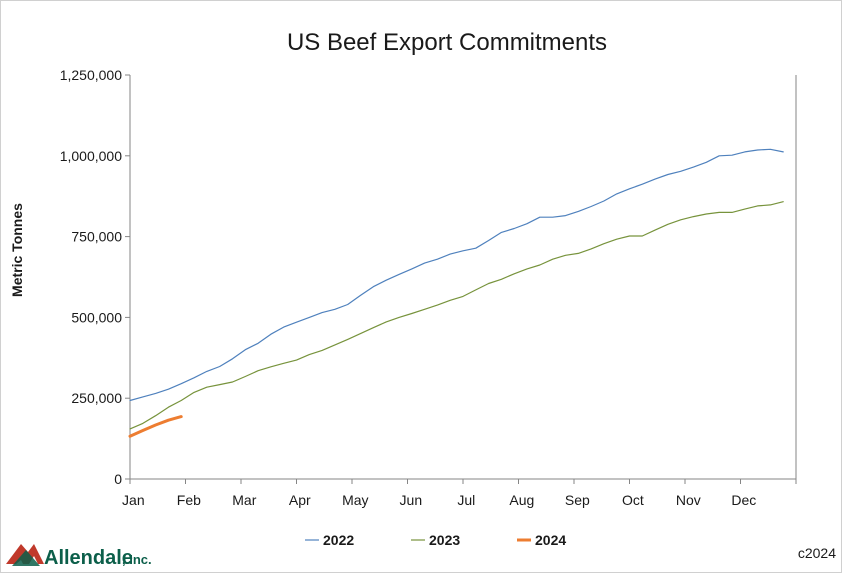 This screenshot has width=842, height=573. What do you see at coordinates (133, 500) in the screenshot?
I see `x-tick-label: Jan` at bounding box center [133, 500].